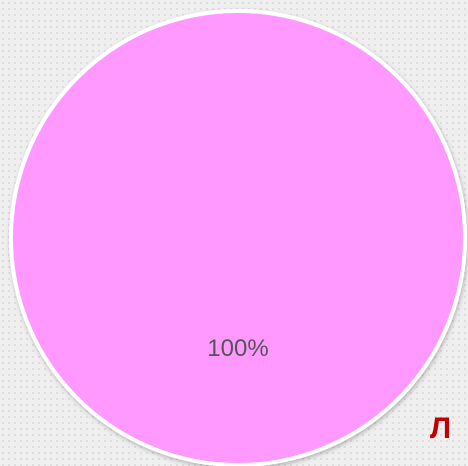 This screenshot has width=468, height=466. I want to click on pie-slice-label-0: 100%, so click(237, 348).